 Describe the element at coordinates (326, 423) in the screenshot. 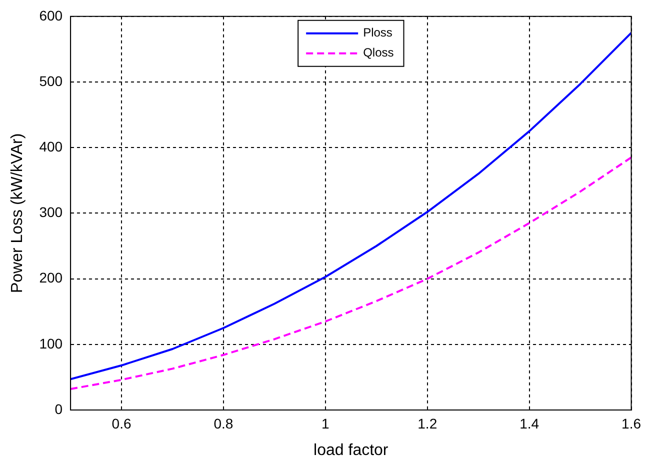

I see `x-tick-label: 1` at that location.